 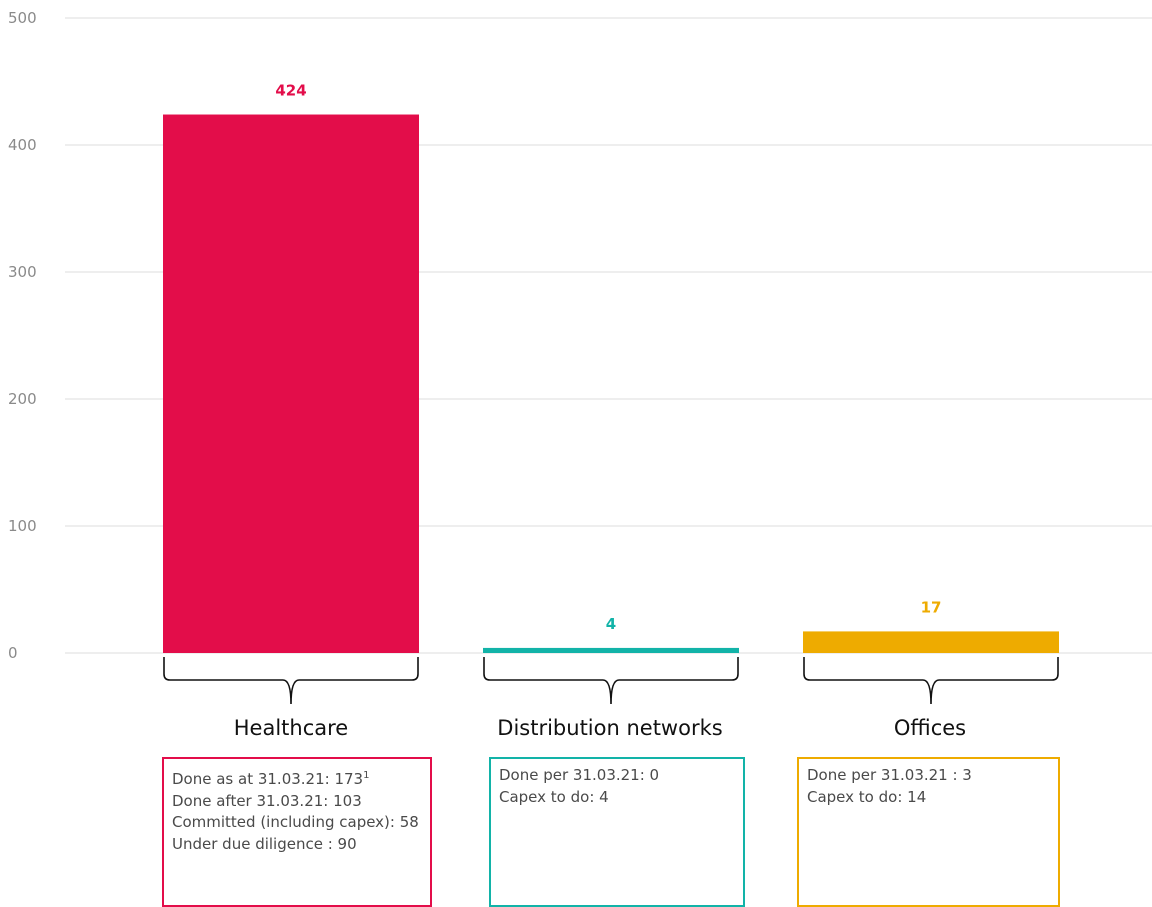 What do you see at coordinates (22, 272) in the screenshot?
I see `y-tick-label: 300` at bounding box center [22, 272].